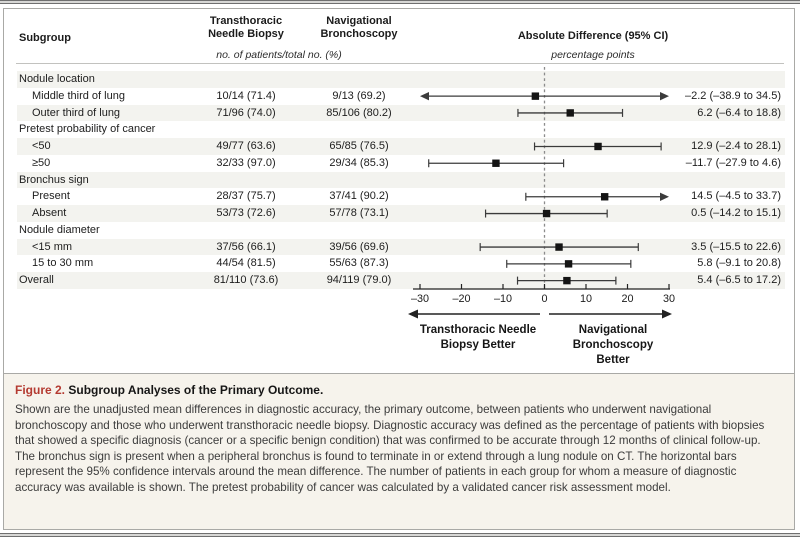 The height and width of the screenshot is (537, 800). I want to click on row-label: Middle third of lung, so click(78, 95).